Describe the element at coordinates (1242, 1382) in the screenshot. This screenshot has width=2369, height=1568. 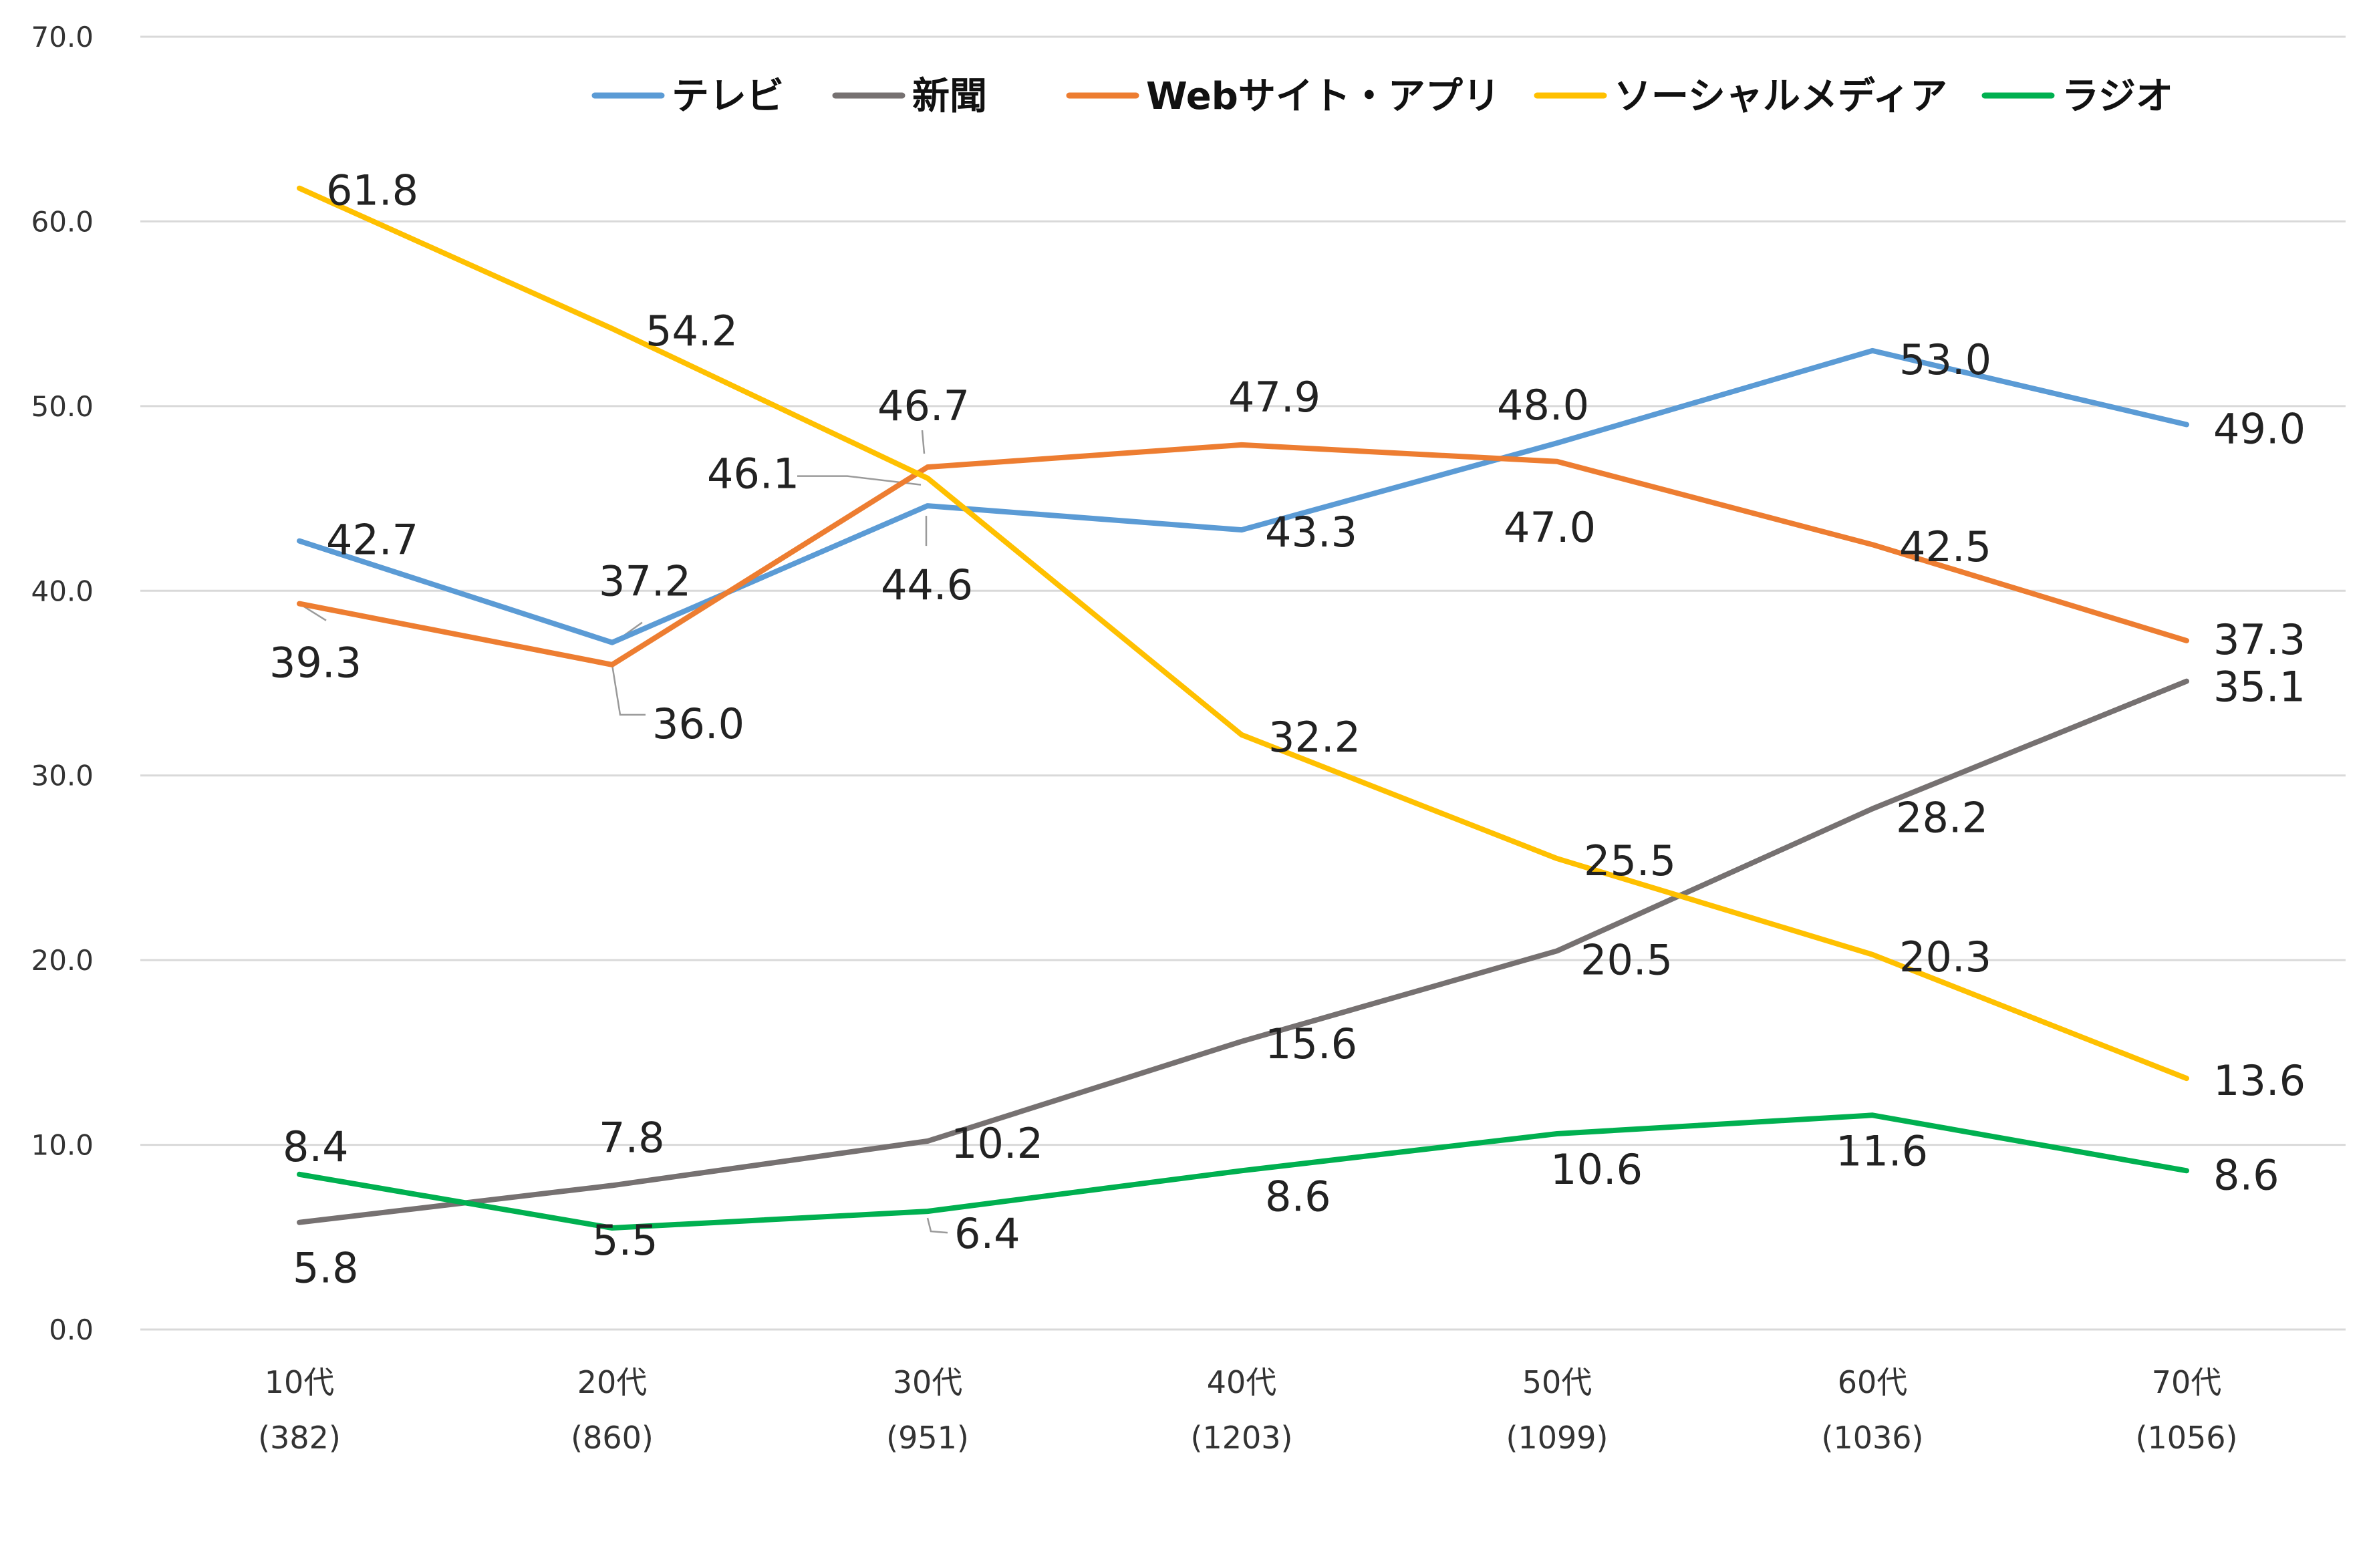
I see `x-category-label: 40代` at that location.